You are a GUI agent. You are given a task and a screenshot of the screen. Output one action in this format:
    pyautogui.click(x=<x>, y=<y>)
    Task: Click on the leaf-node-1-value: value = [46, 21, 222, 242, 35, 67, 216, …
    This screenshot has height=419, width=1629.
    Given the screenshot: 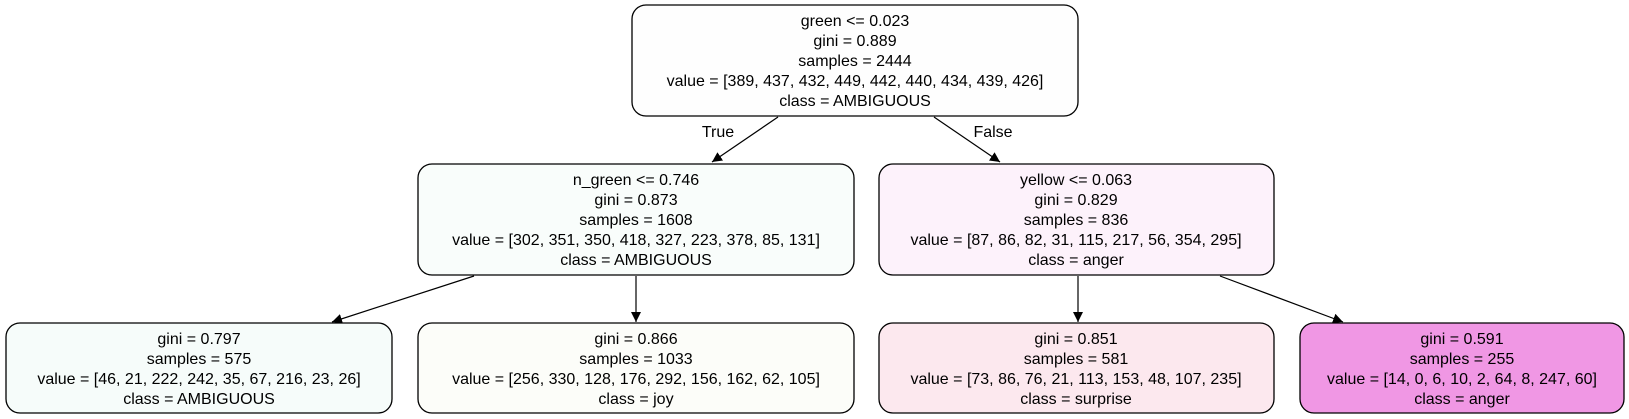 What is the action you would take?
    pyautogui.click(x=198, y=379)
    